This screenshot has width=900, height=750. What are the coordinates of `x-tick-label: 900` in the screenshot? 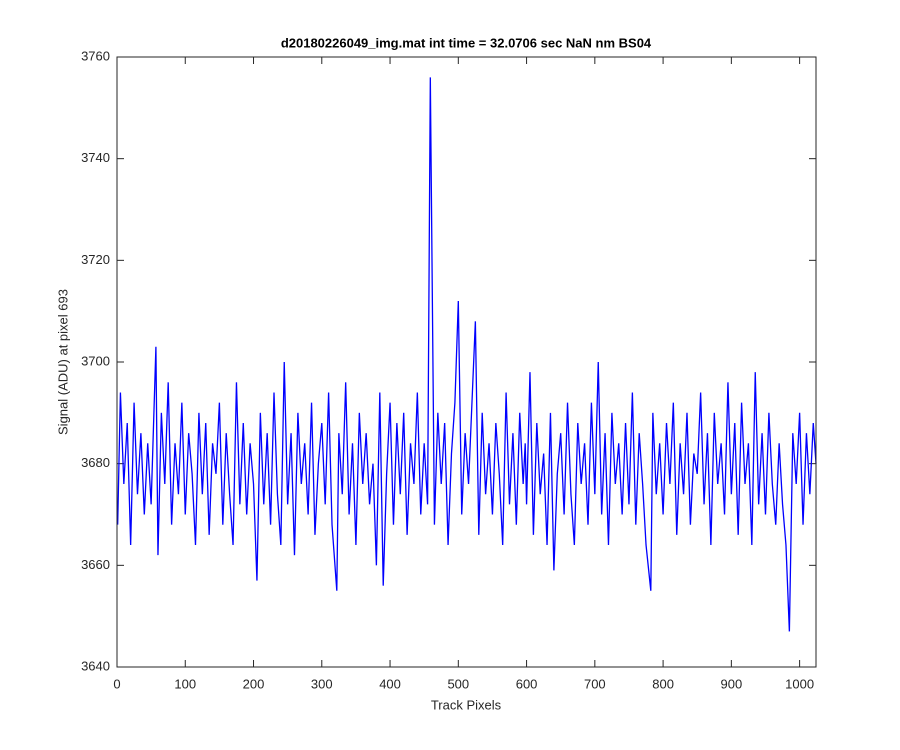 It's located at (732, 683).